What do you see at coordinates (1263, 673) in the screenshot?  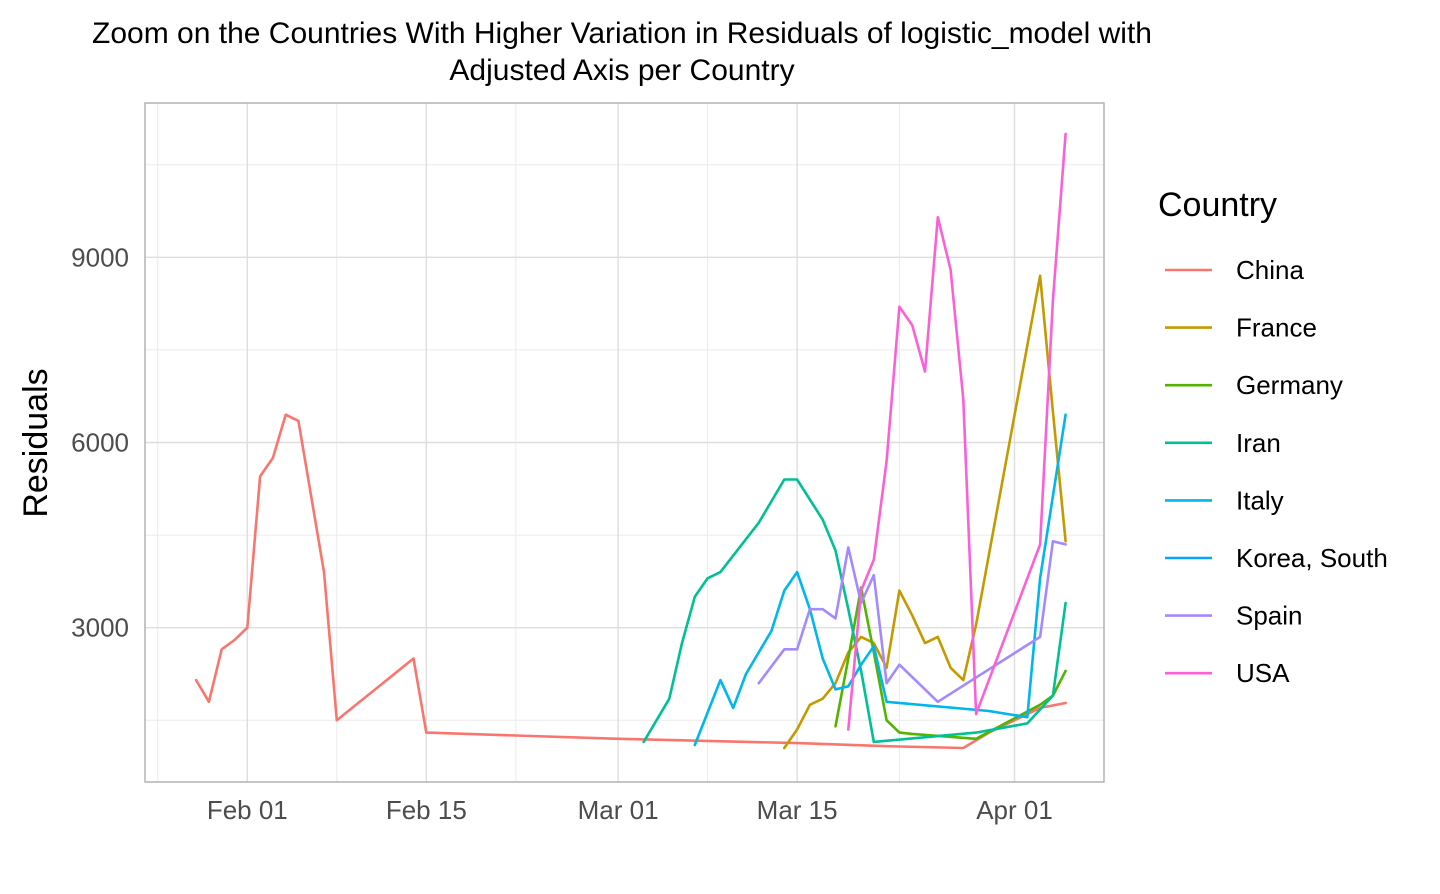 I see `legend-label-usa: USA` at bounding box center [1263, 673].